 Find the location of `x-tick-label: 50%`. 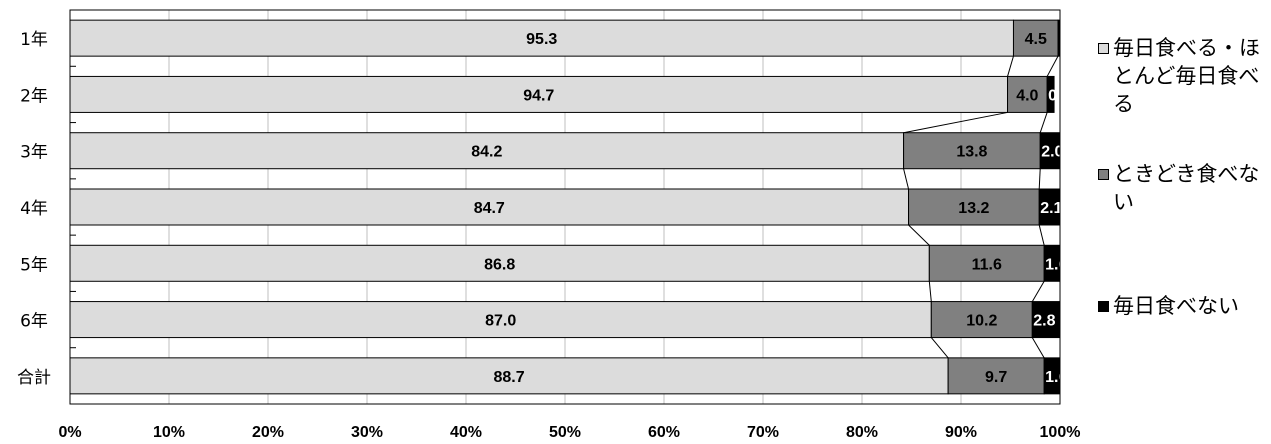

x-tick-label: 50% is located at coordinates (565, 432).